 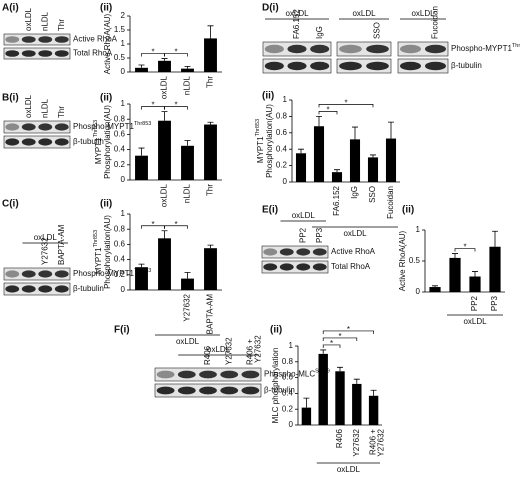 What do you see at coordinates (282, 116) in the screenshot?
I see `y-tick-label: 0.8` at bounding box center [282, 116].